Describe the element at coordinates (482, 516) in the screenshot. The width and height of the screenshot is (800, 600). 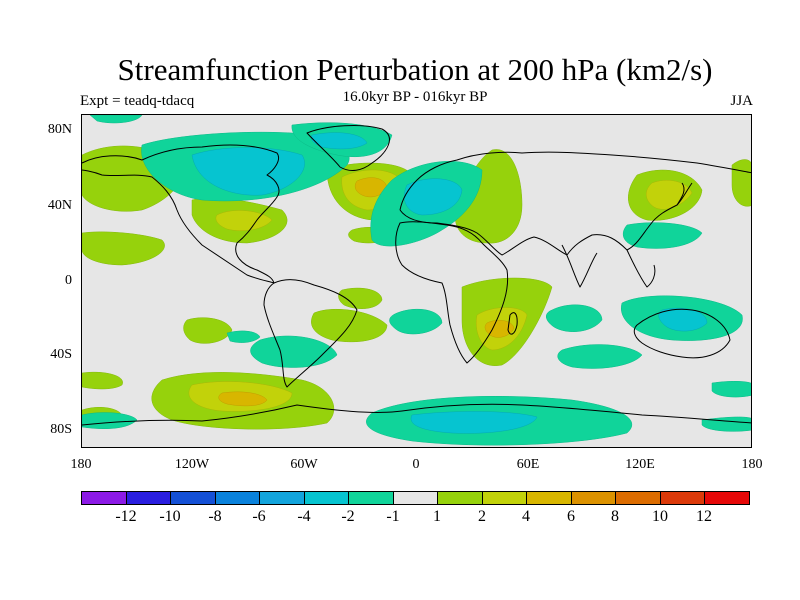
I see `colorbar-label: 2` at that location.